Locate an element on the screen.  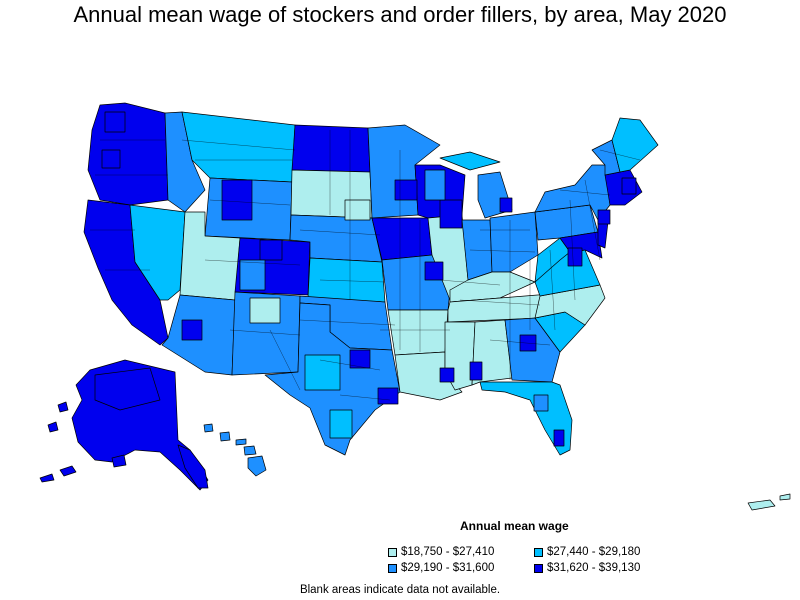
region-florida is located at coordinates (526, 418).